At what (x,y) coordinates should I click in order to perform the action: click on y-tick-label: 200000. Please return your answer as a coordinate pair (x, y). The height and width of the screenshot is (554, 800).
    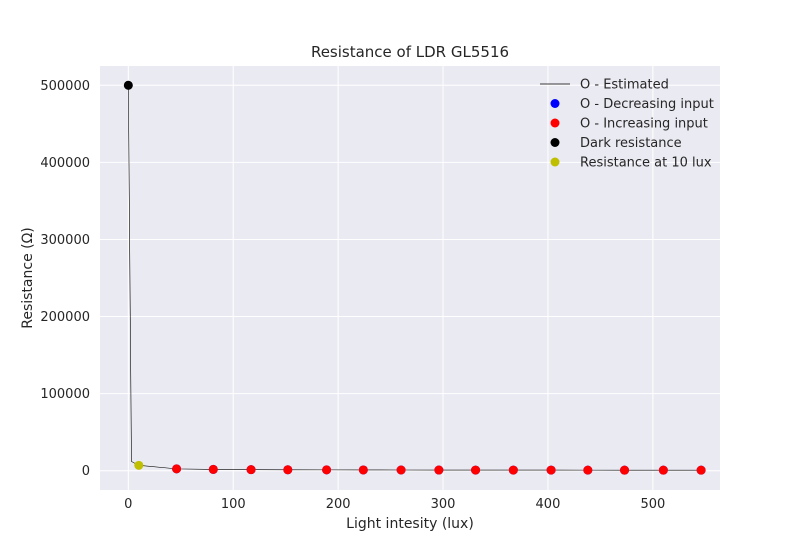
    Looking at the image, I should click on (65, 317).